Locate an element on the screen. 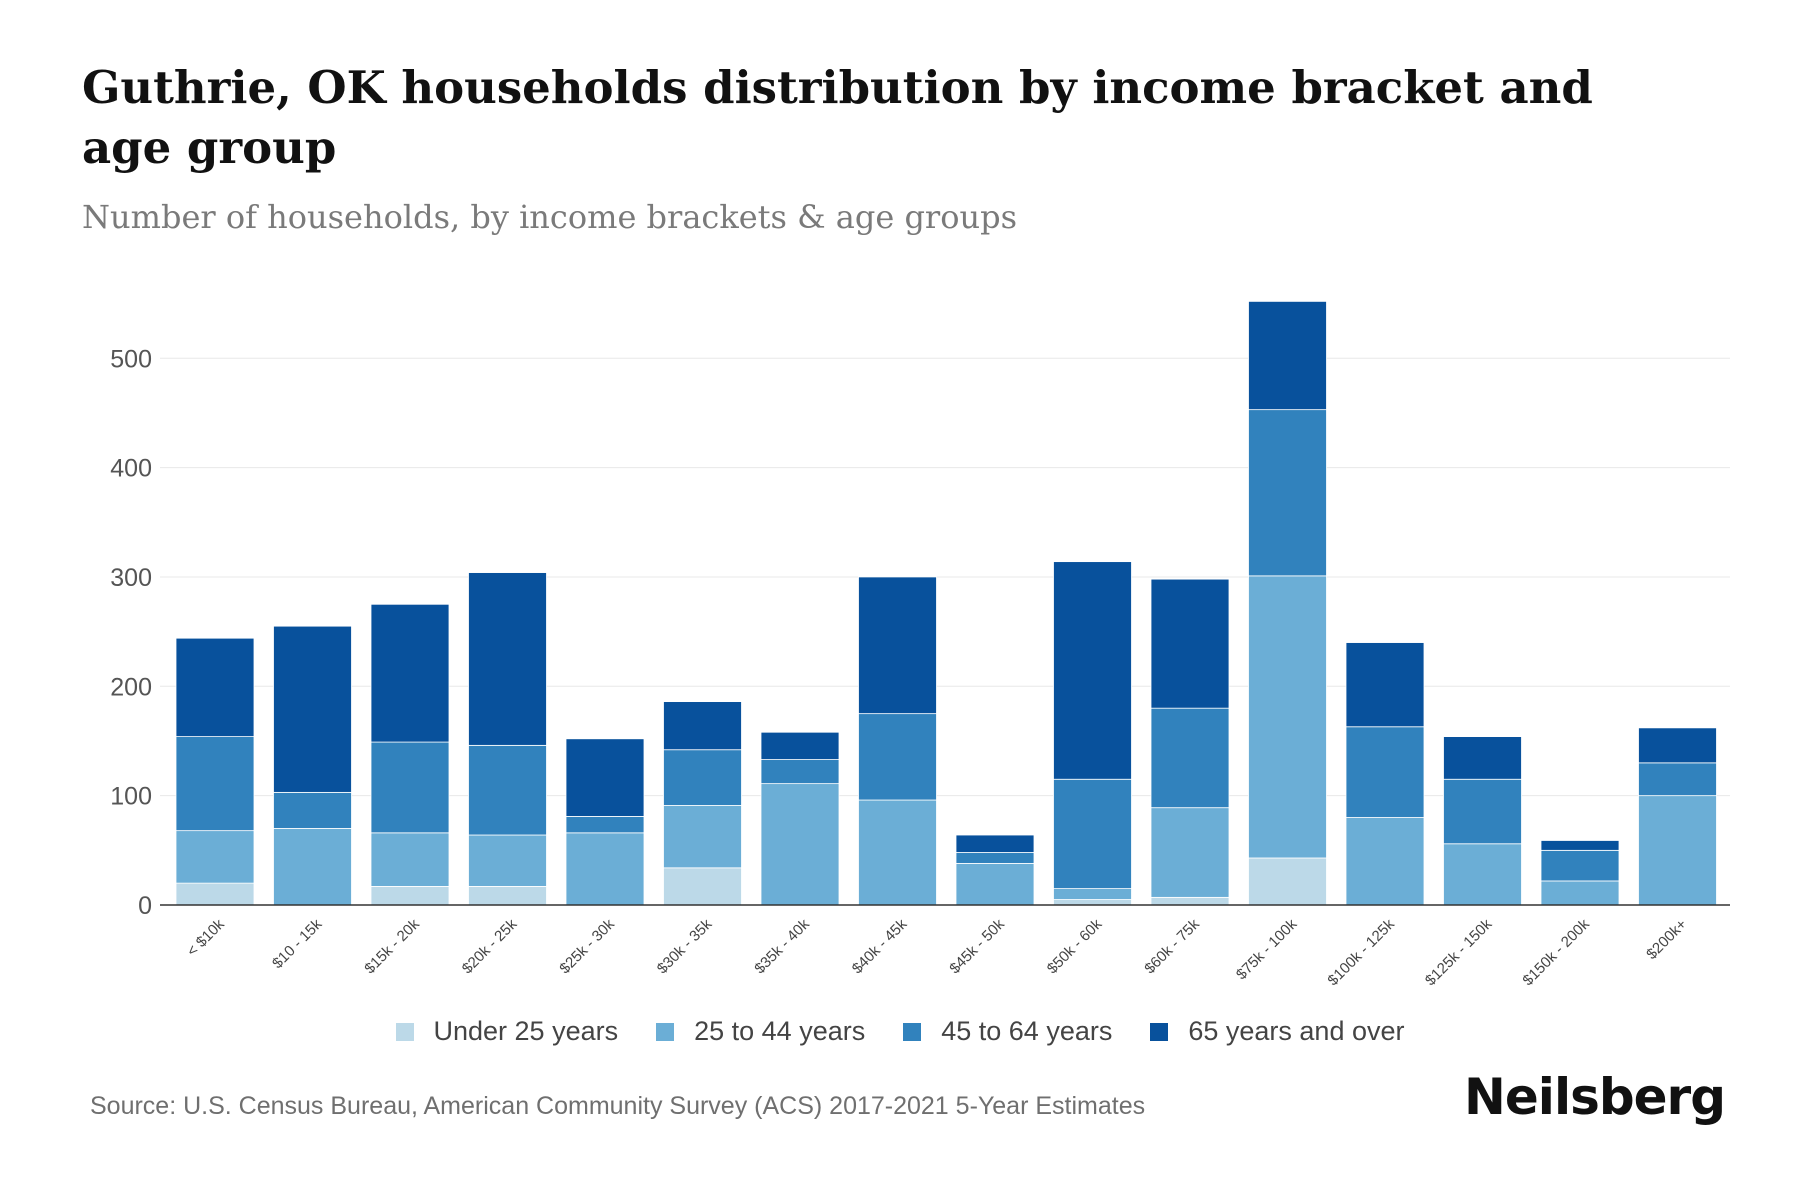 Image resolution: width=1800 pixels, height=1200 pixels. legend-item-25-44: 25 to 44 years is located at coordinates (760, 1031).